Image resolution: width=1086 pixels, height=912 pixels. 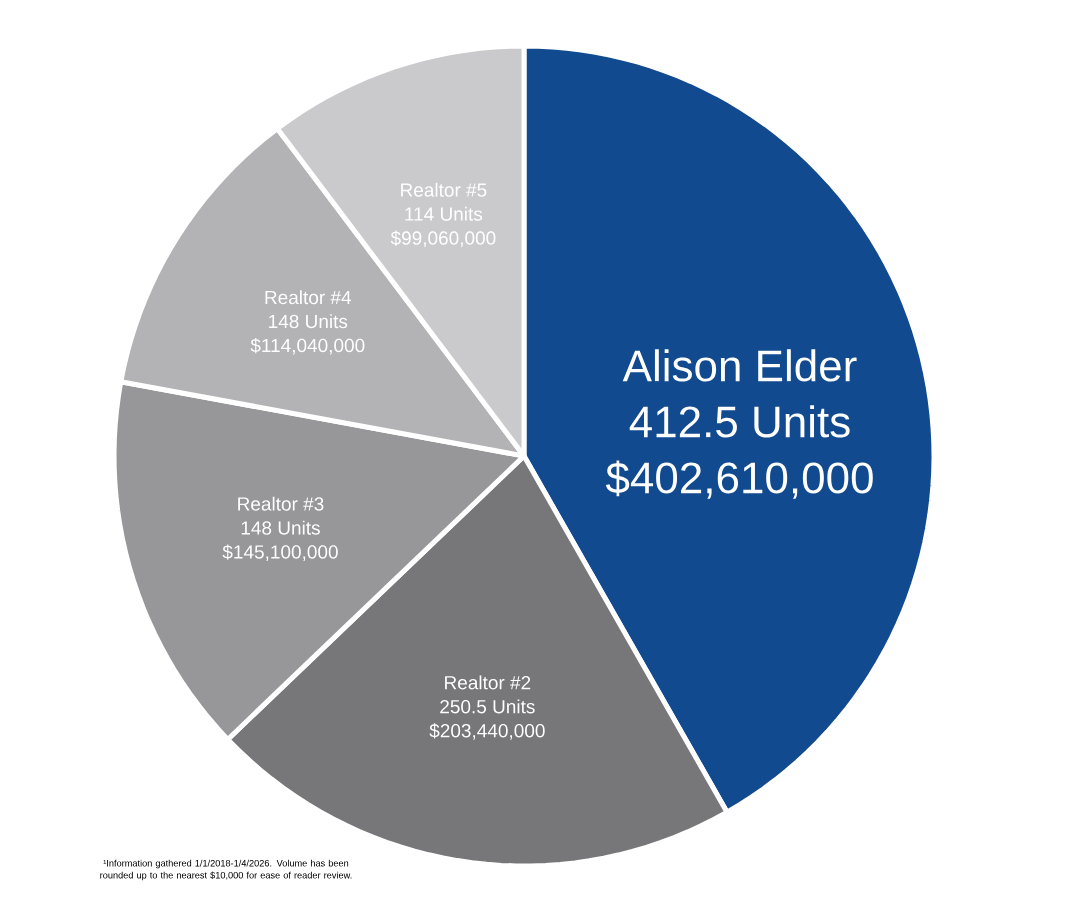 I want to click on slice-label: Realtor #4, so click(x=308, y=297).